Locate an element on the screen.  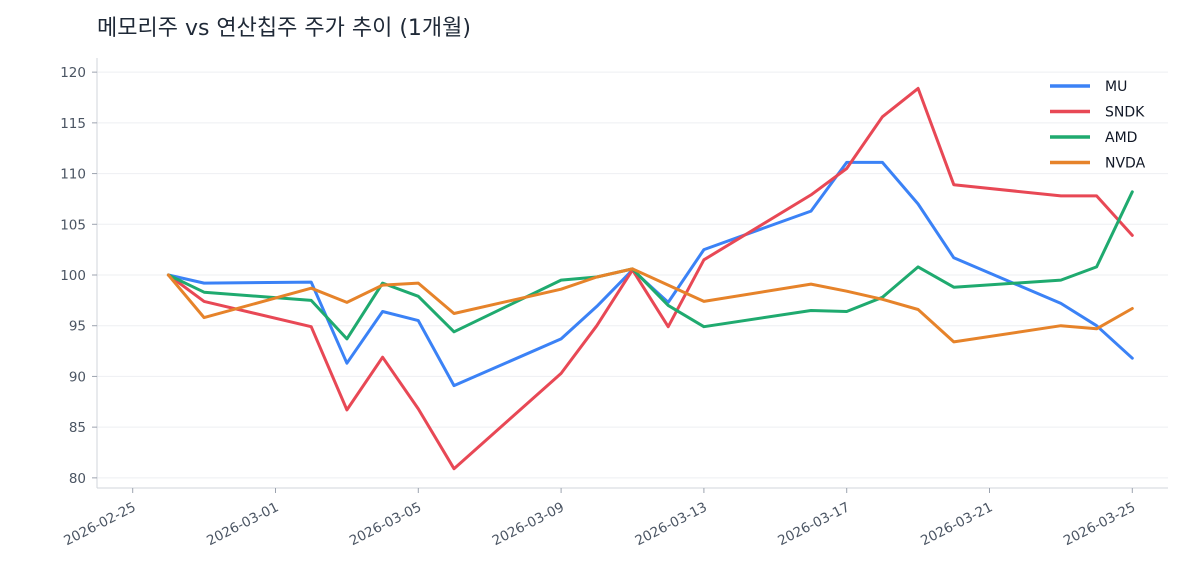
x-tick-label: 2026-03-13 is located at coordinates (671, 524).